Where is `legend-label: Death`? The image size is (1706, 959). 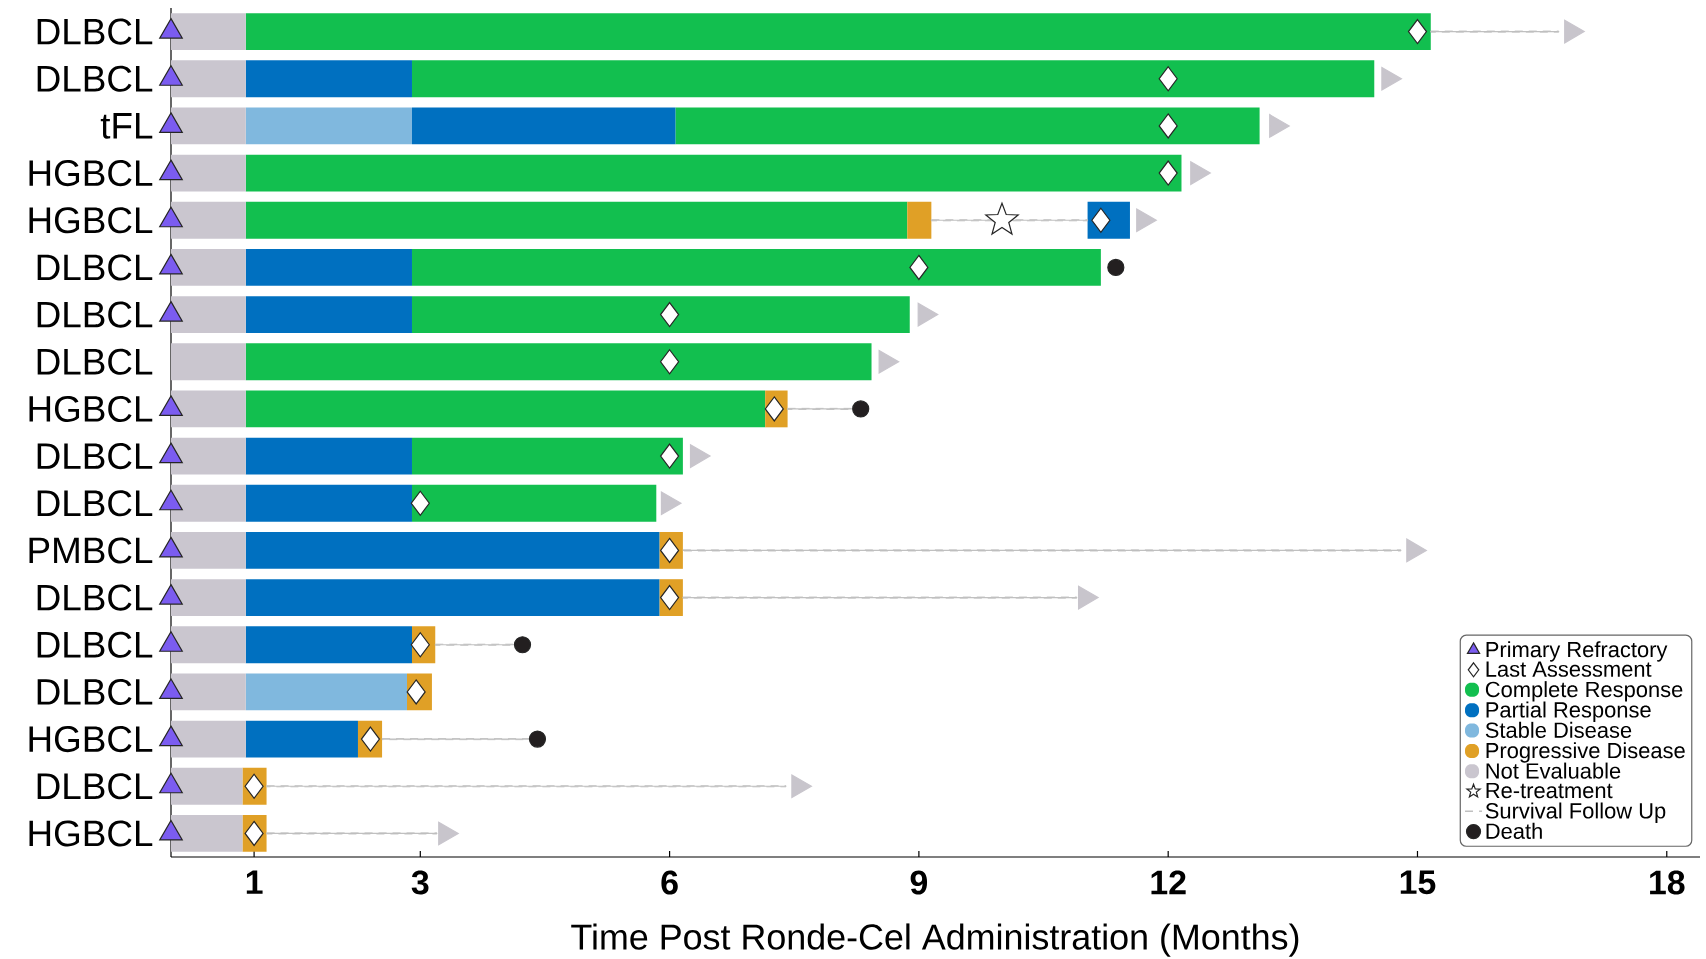
legend-label: Death is located at coordinates (1514, 830).